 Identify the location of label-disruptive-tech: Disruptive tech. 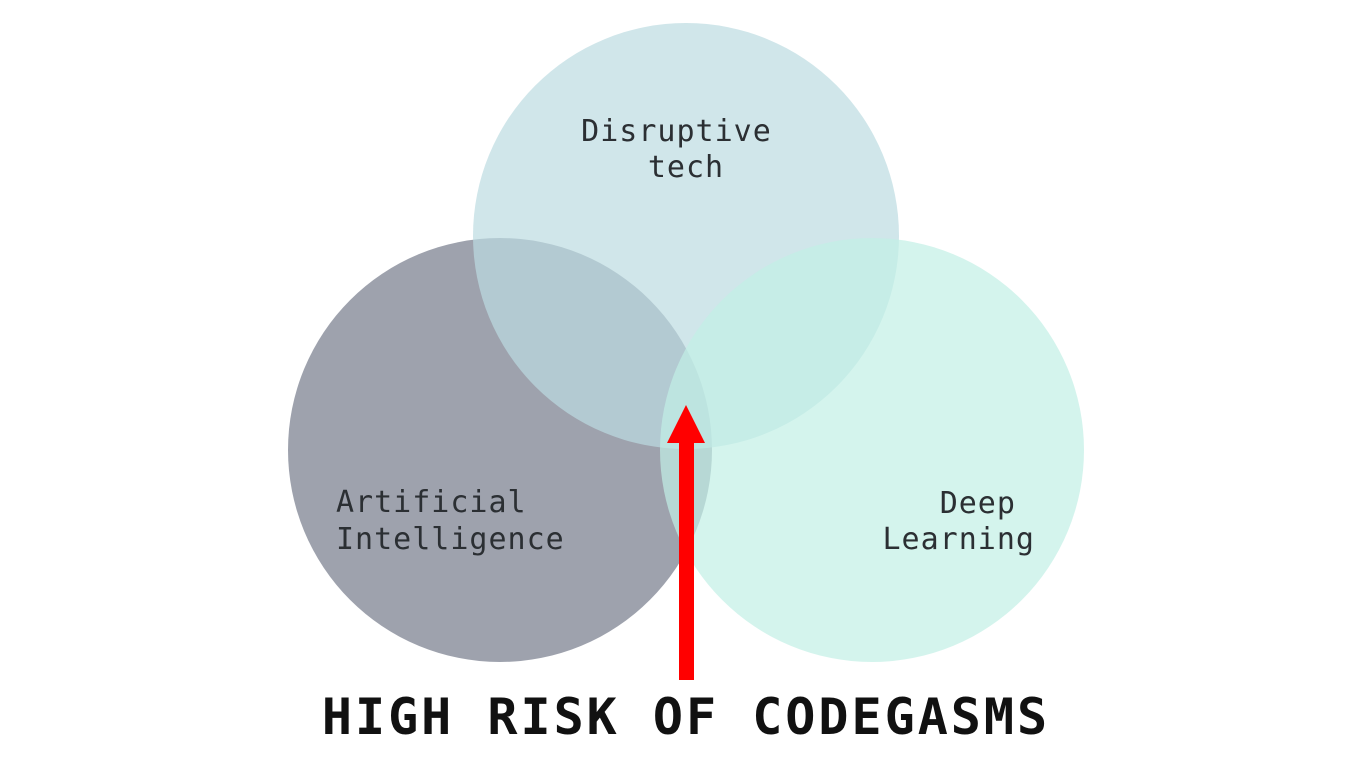
(686, 149).